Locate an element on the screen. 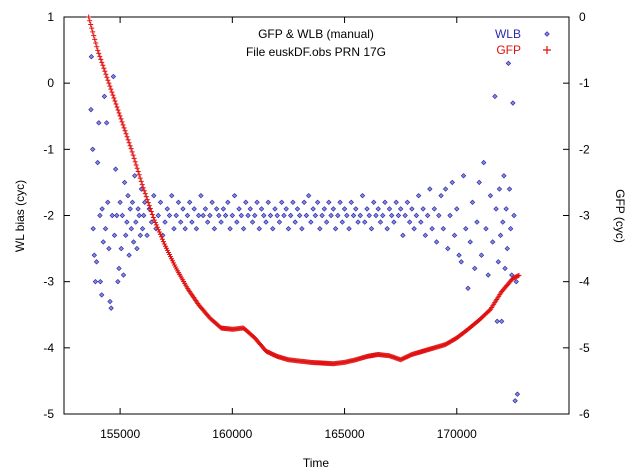  legend-wlb-diamond is located at coordinates (547, 34).